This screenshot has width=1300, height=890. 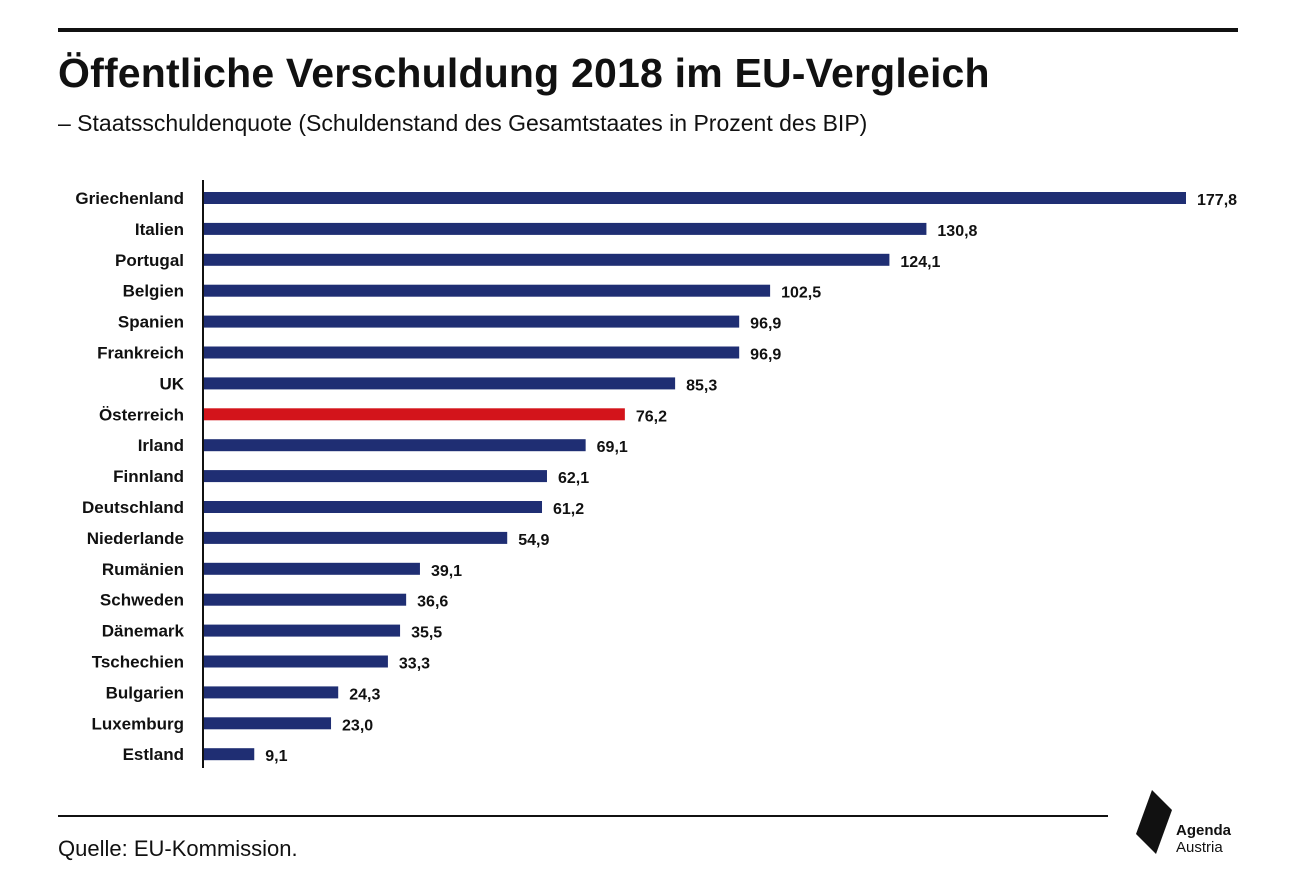 What do you see at coordinates (426, 633) in the screenshot?
I see `value-label: 35,5` at bounding box center [426, 633].